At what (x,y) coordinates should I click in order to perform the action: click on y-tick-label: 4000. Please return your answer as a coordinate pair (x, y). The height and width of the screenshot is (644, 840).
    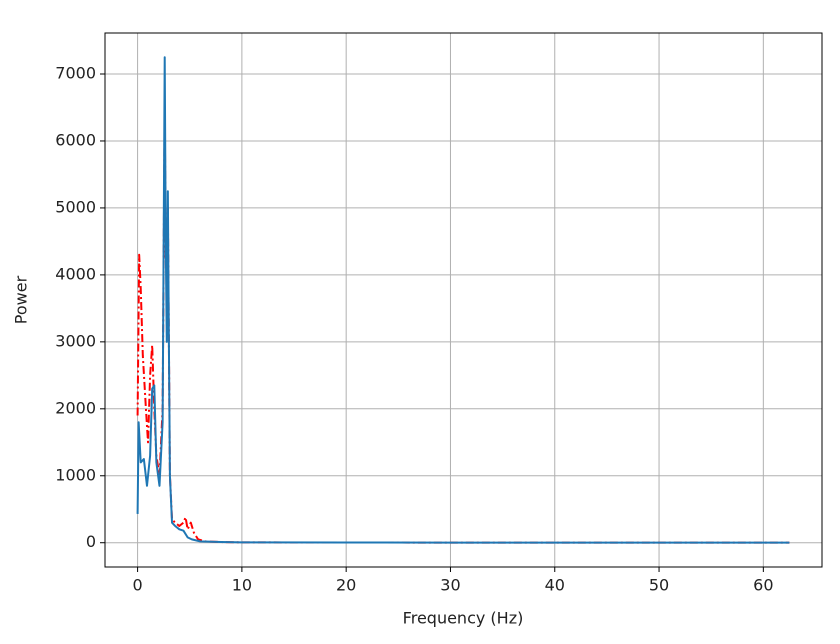
    Looking at the image, I should click on (75, 273).